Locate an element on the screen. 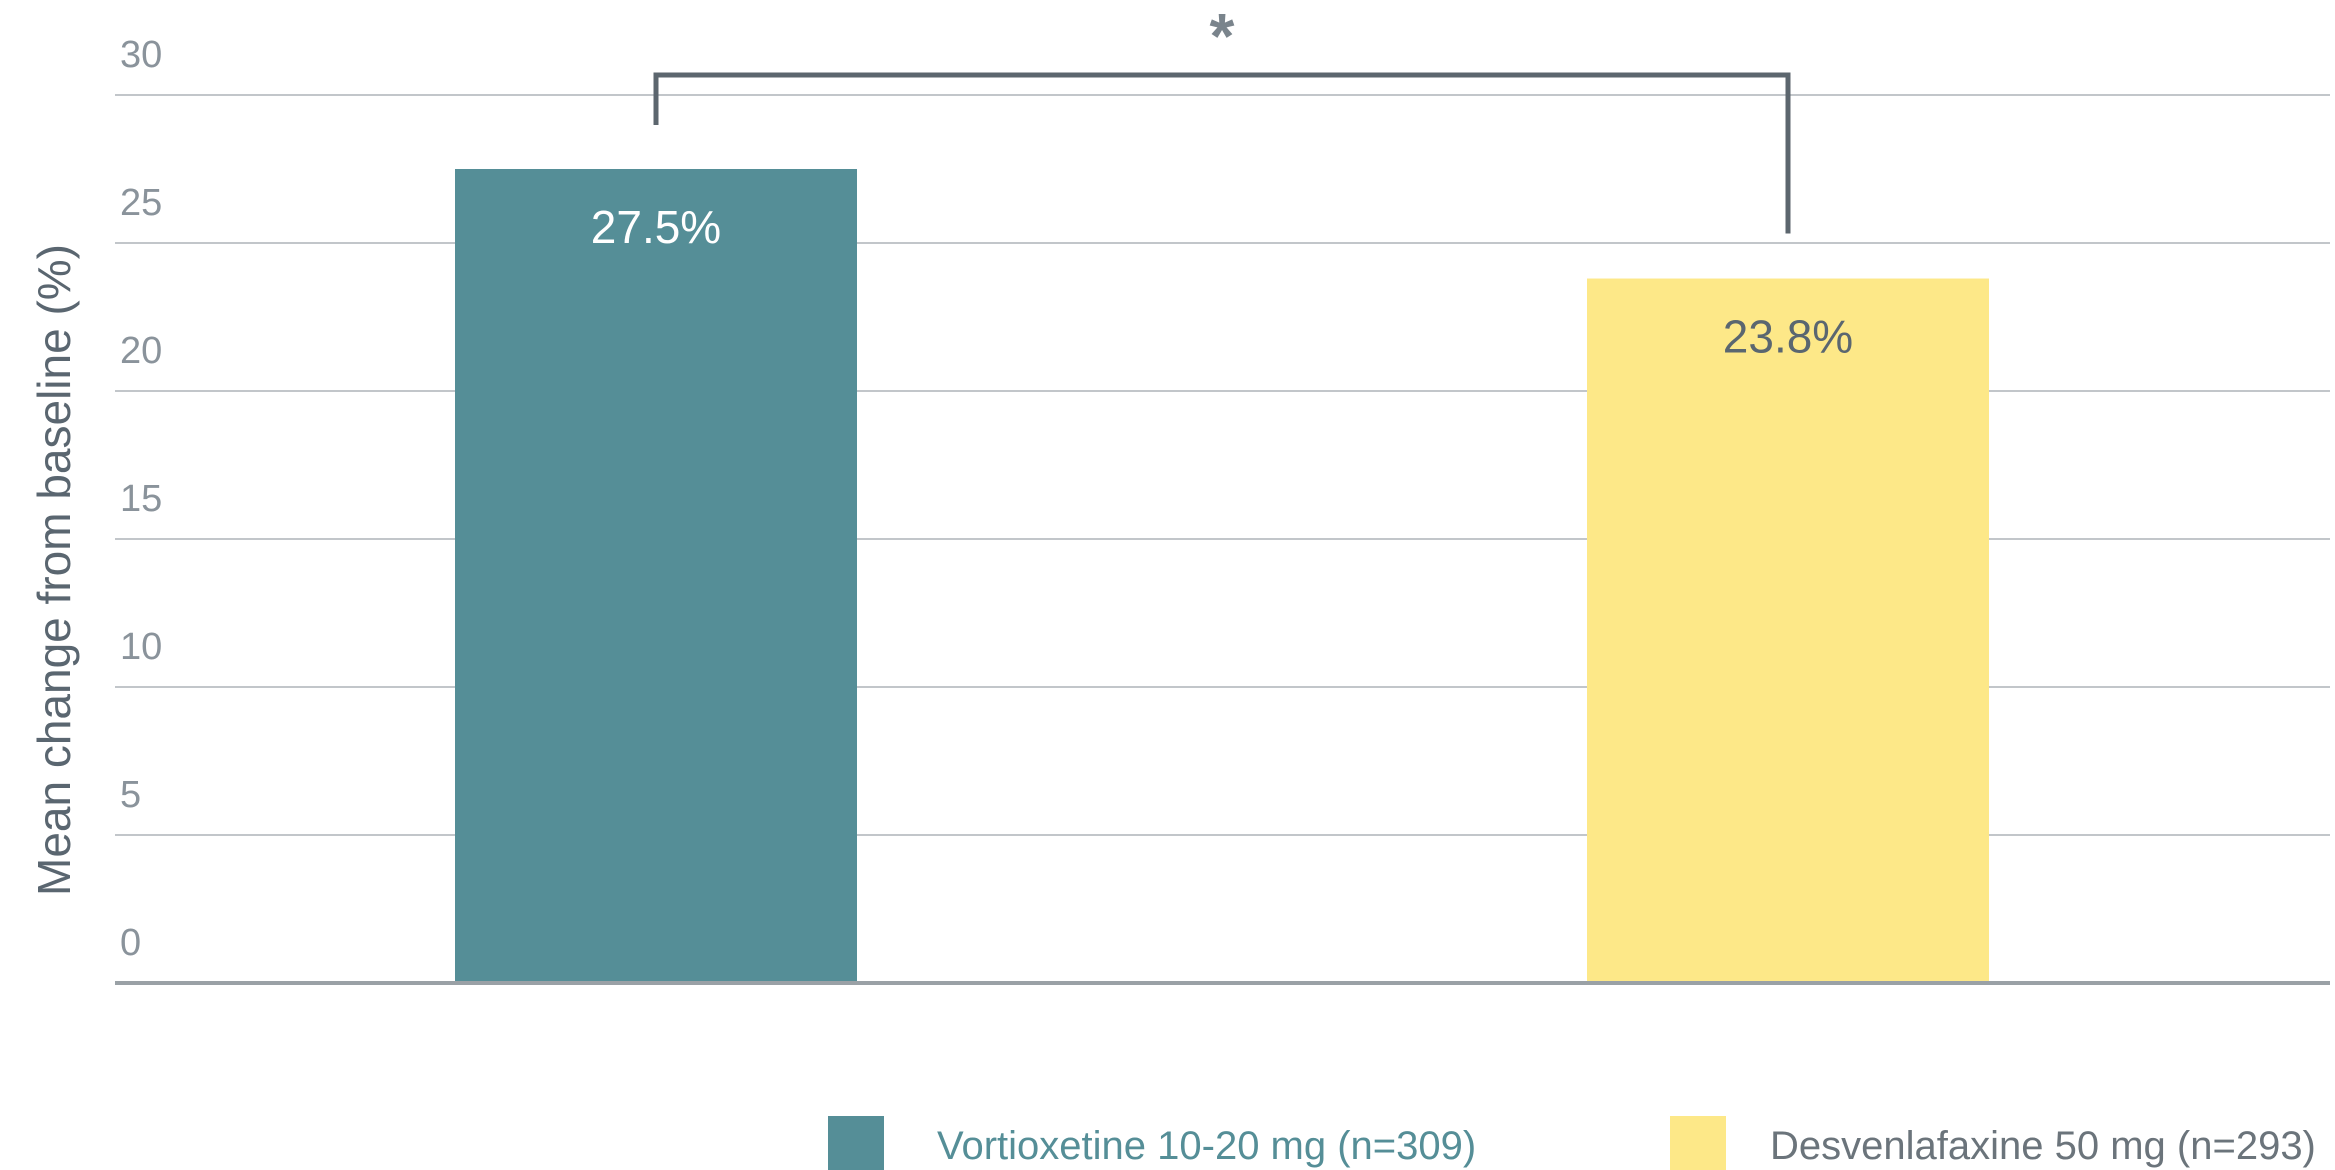 This screenshot has width=2335, height=1170. significance-bracket: * is located at coordinates (1222, 117).